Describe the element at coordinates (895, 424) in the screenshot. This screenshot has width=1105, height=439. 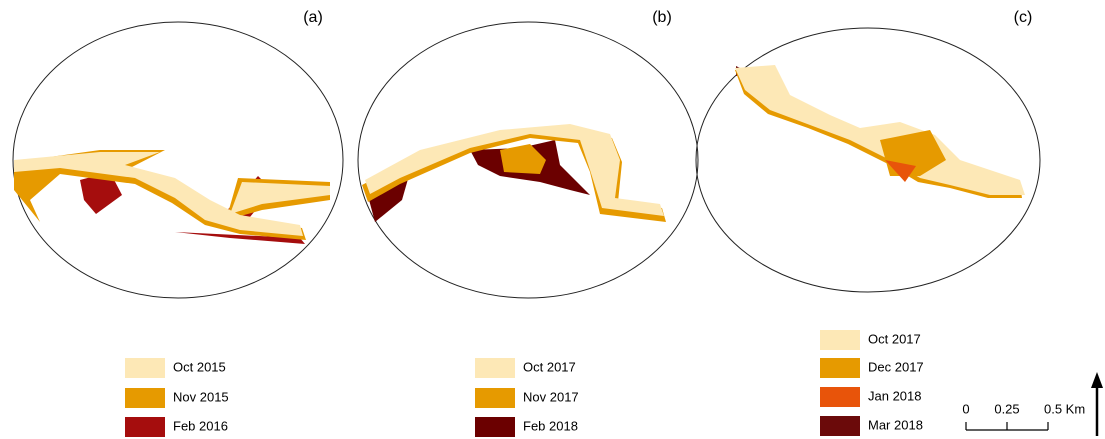
I see `legend-label: Mar 2018` at that location.